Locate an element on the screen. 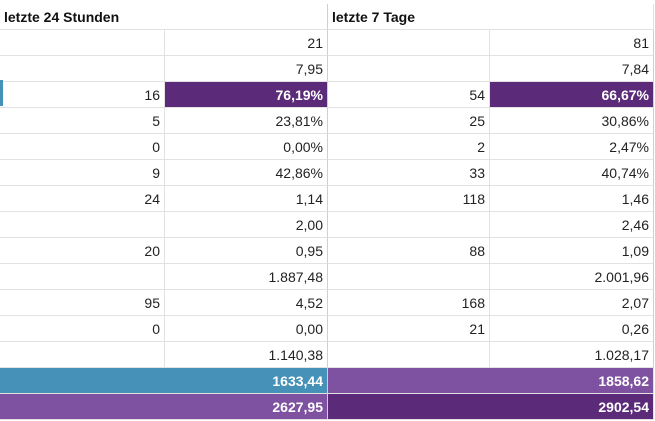  table-row: 20 0,95 88 1,09 is located at coordinates (327, 251).